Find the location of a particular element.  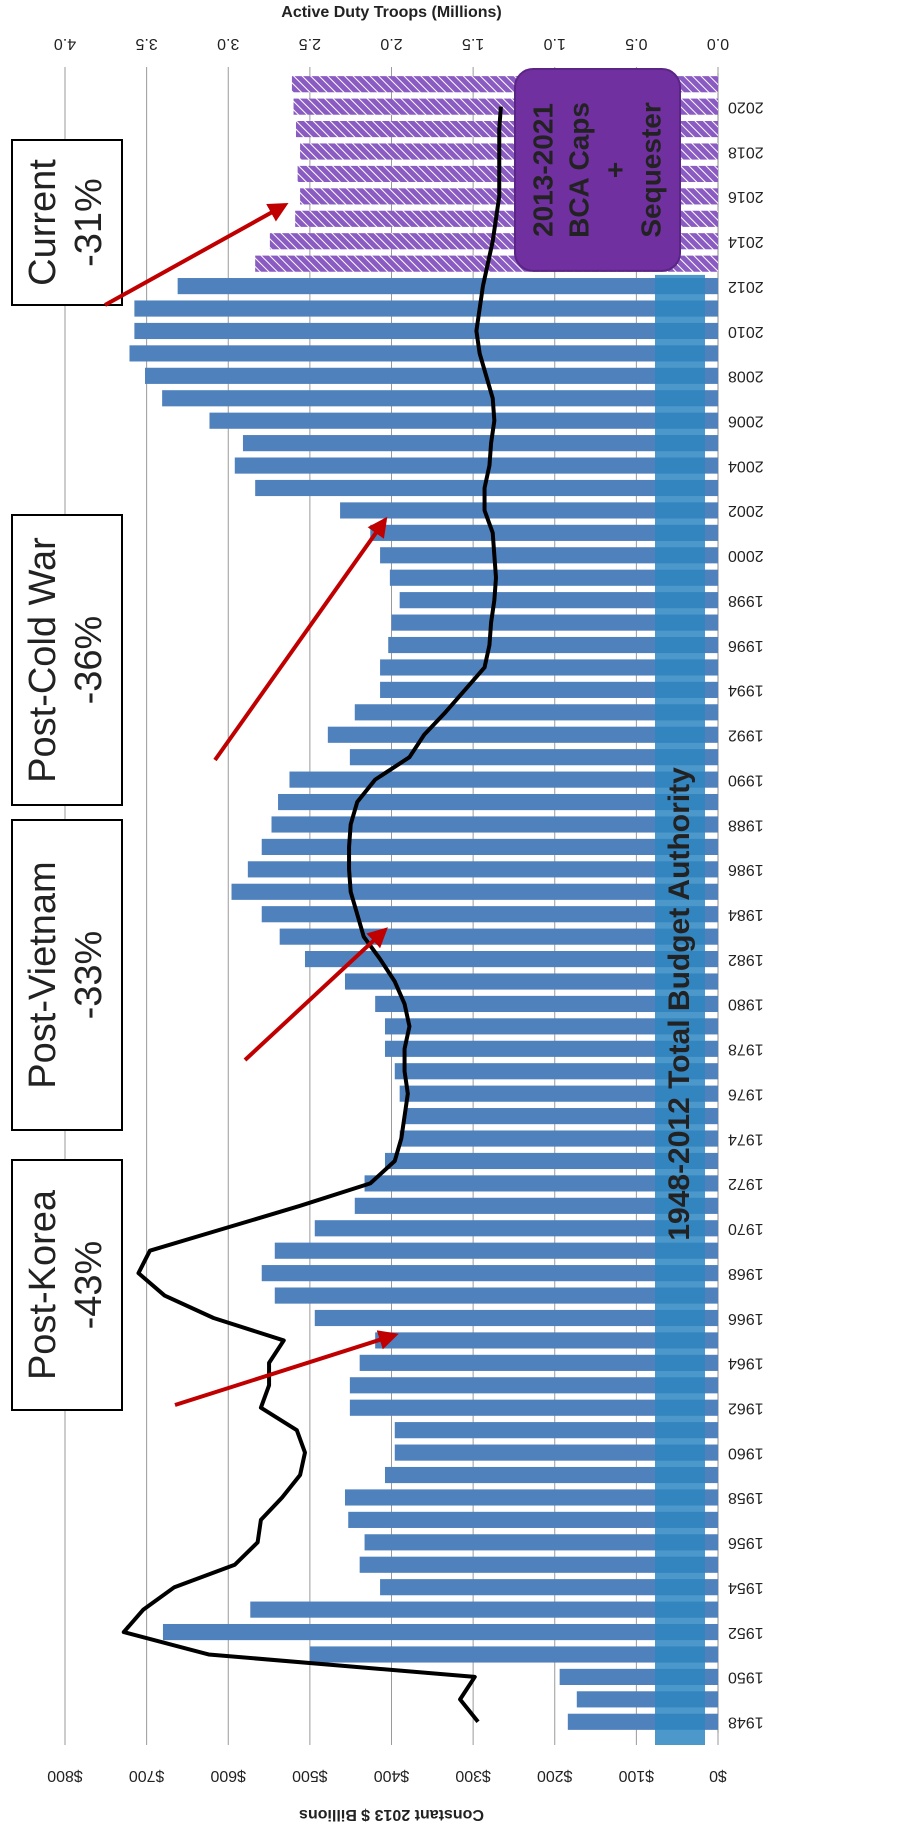

x-tick-label: 1958 is located at coordinates (746, 1497).